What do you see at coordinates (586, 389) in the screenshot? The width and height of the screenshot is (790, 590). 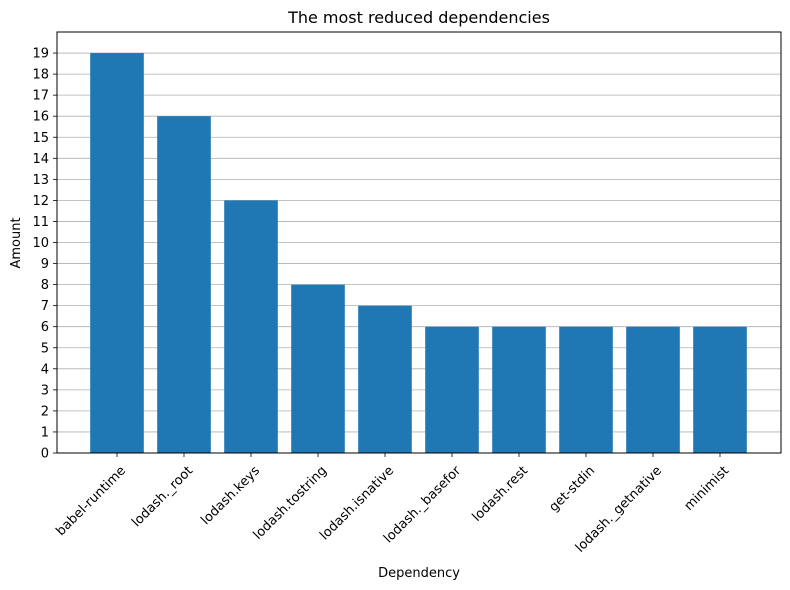 I see `bar-get-stdin` at bounding box center [586, 389].